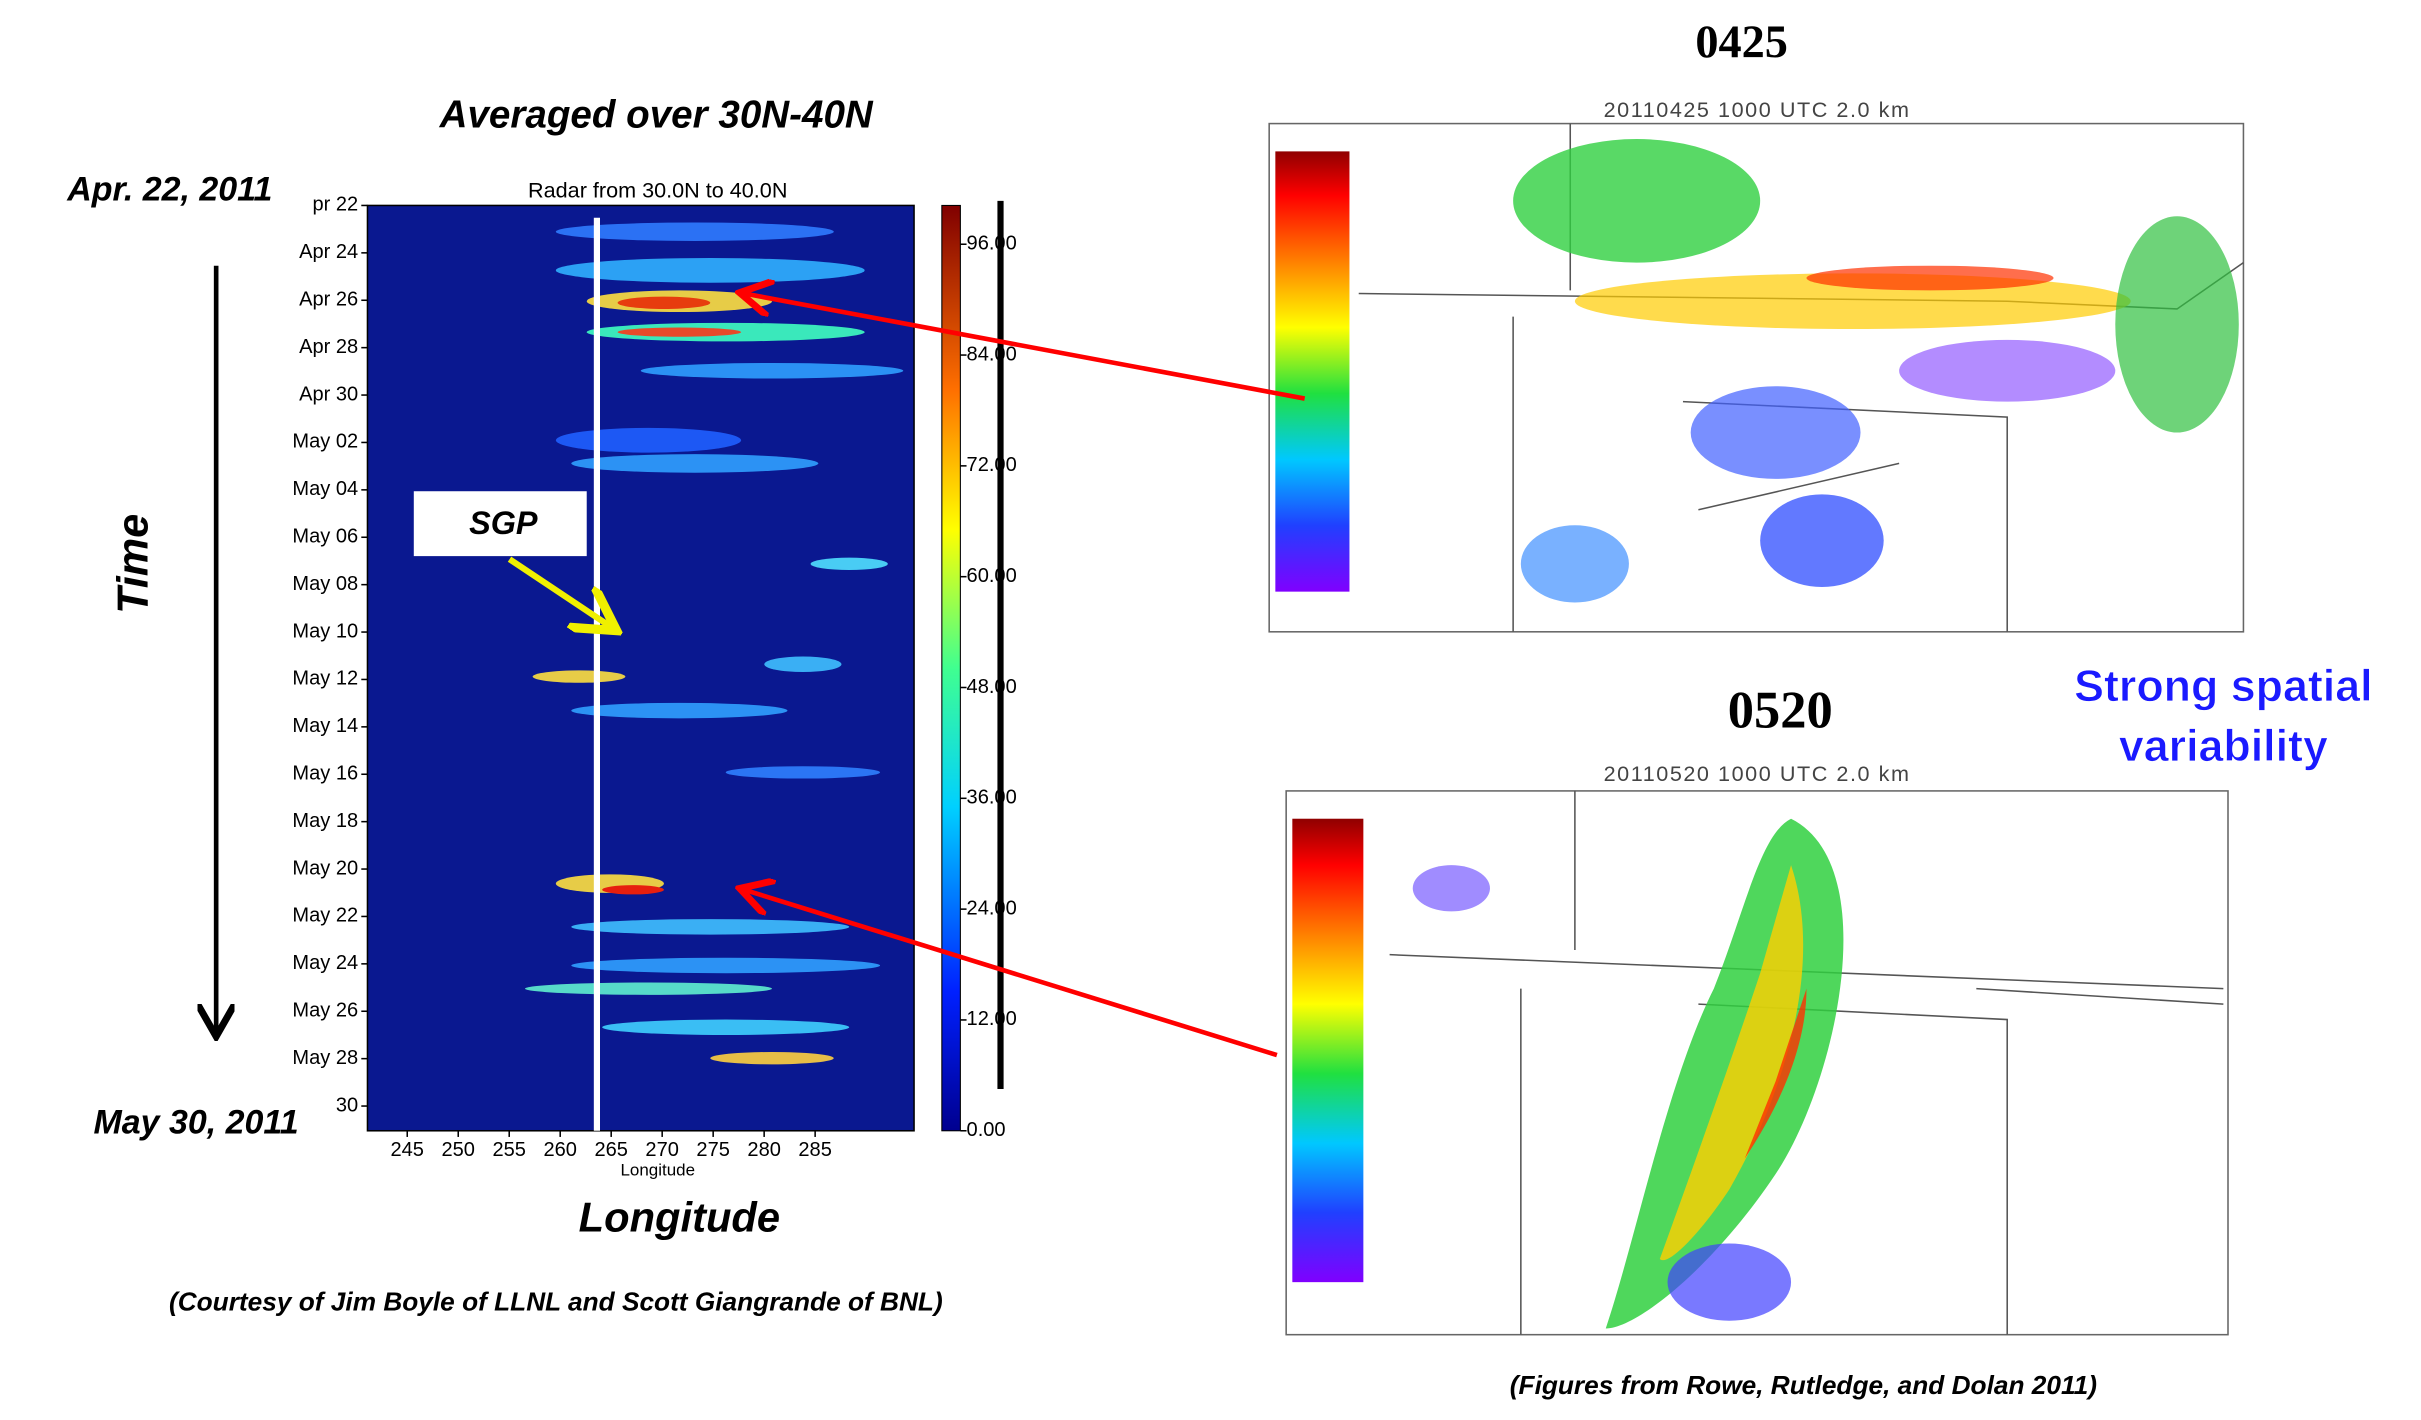  Describe the element at coordinates (1741, 42) in the screenshot. I see `map-heading: 0425` at that location.